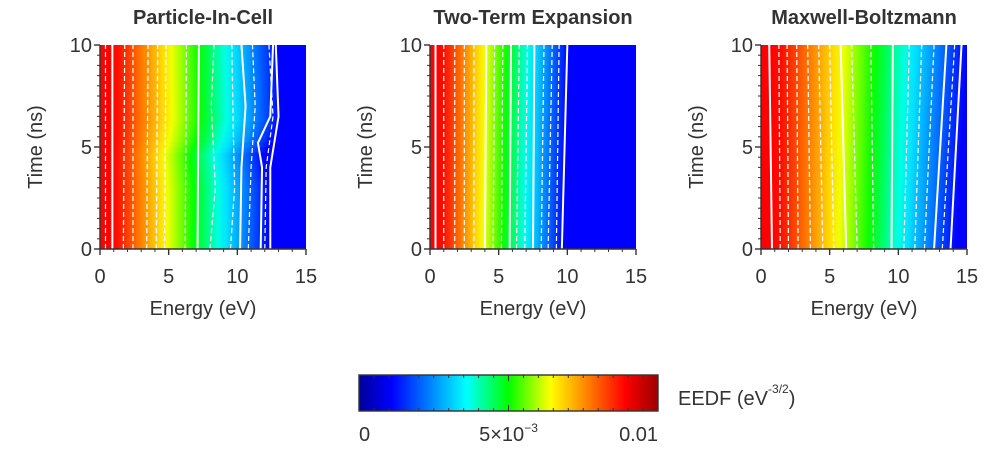 This screenshot has height=450, width=992. What do you see at coordinates (237, 277) in the screenshot?
I see `x-tick-label: 10` at bounding box center [237, 277].